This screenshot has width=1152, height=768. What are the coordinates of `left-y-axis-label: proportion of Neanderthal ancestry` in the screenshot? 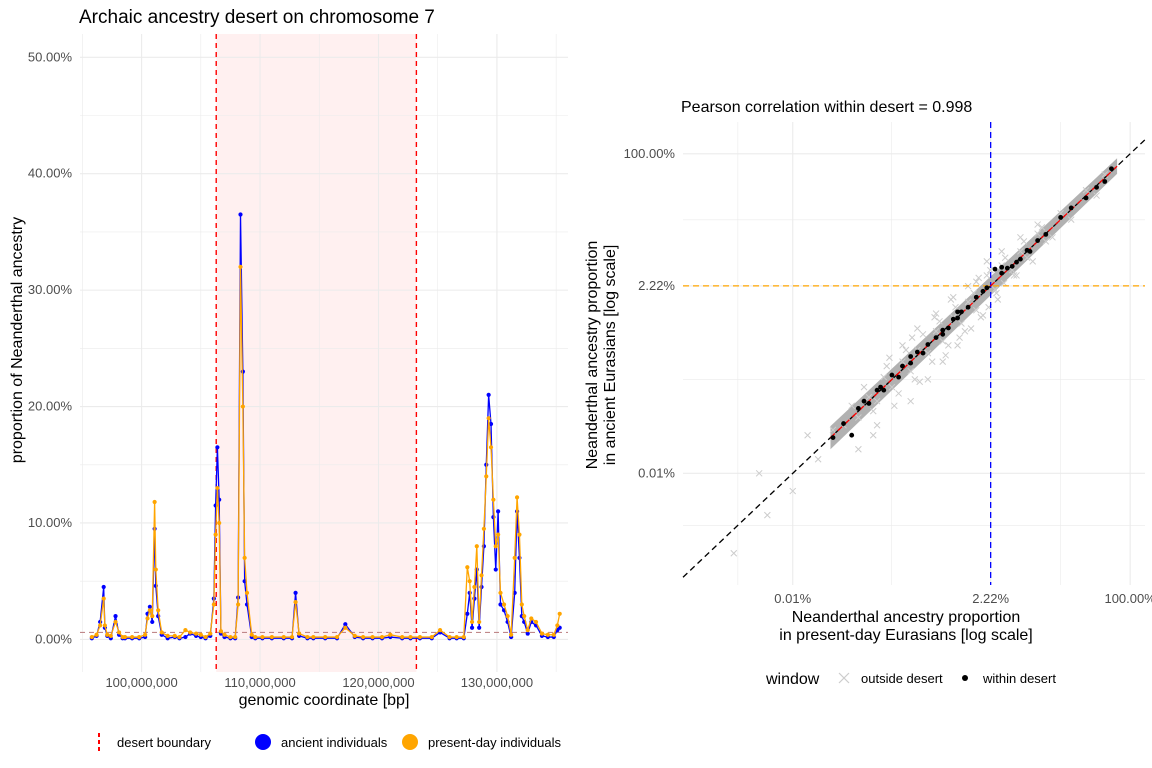 It's located at (17, 340).